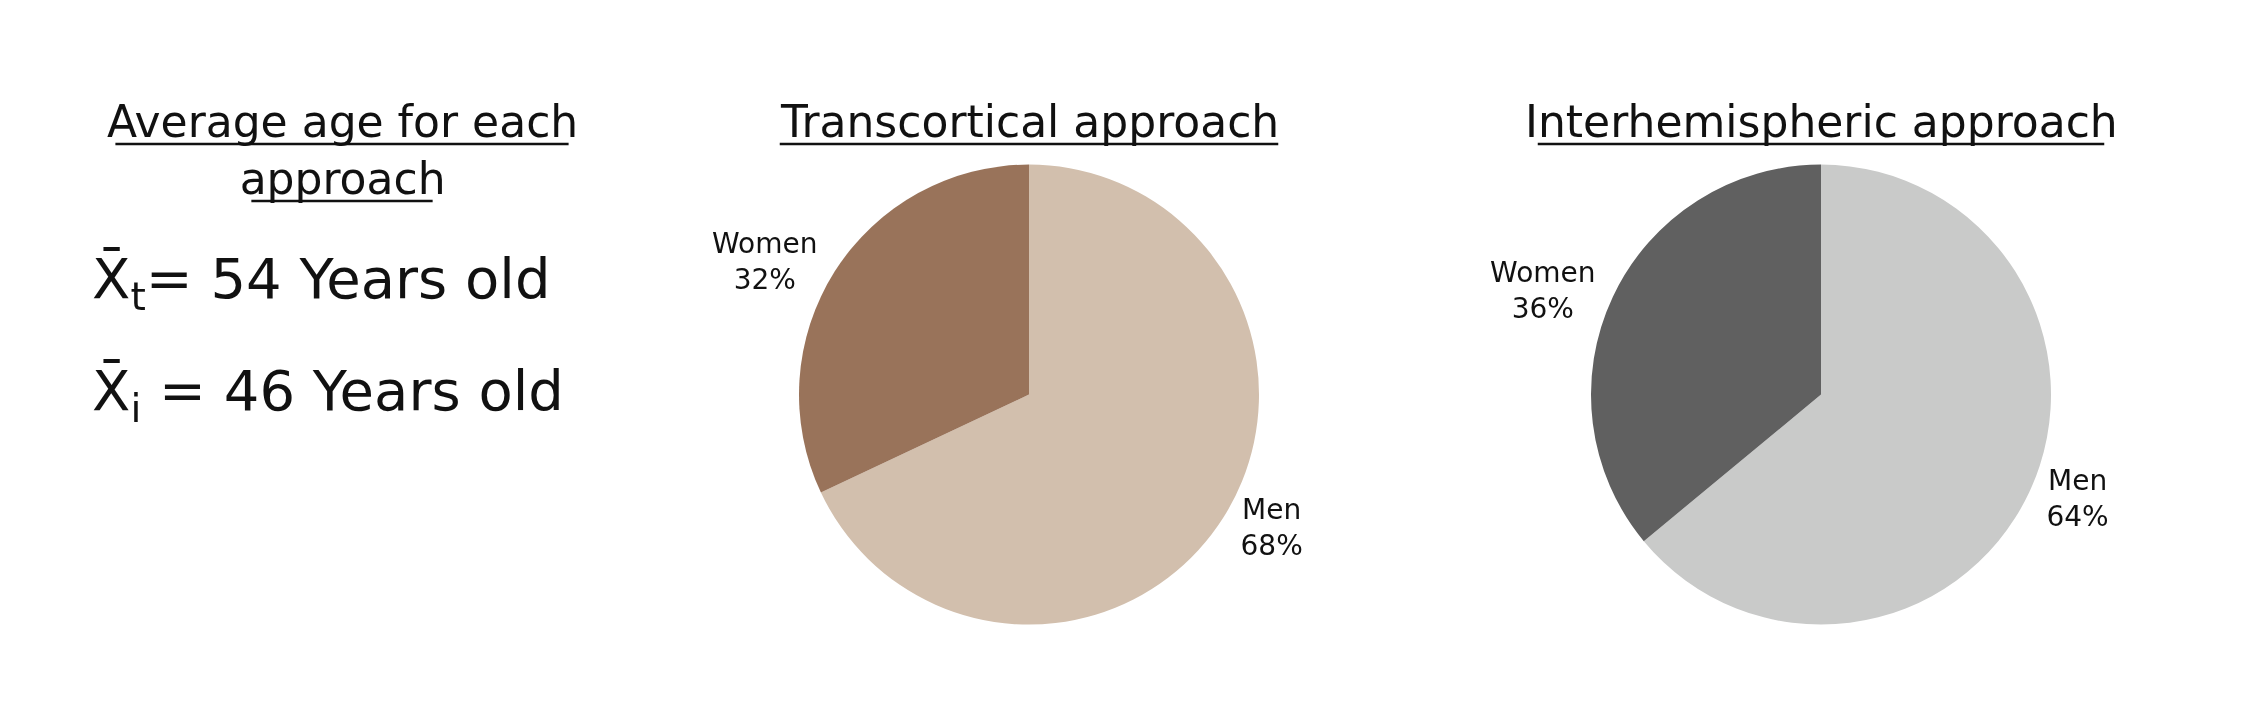 The image size is (2254, 724). I want to click on chart-title: Interhemispheric approach, so click(1821, 121).